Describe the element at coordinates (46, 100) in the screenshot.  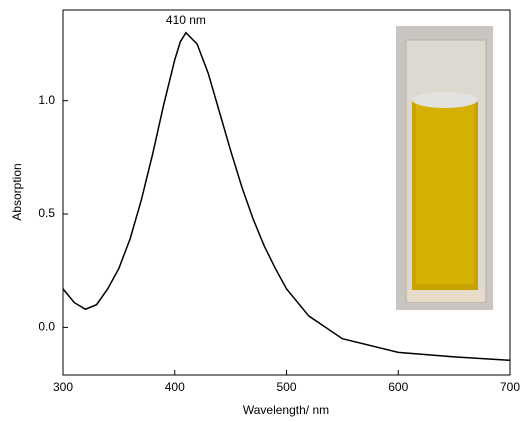
I see `y-tick-label: 1.0` at that location.